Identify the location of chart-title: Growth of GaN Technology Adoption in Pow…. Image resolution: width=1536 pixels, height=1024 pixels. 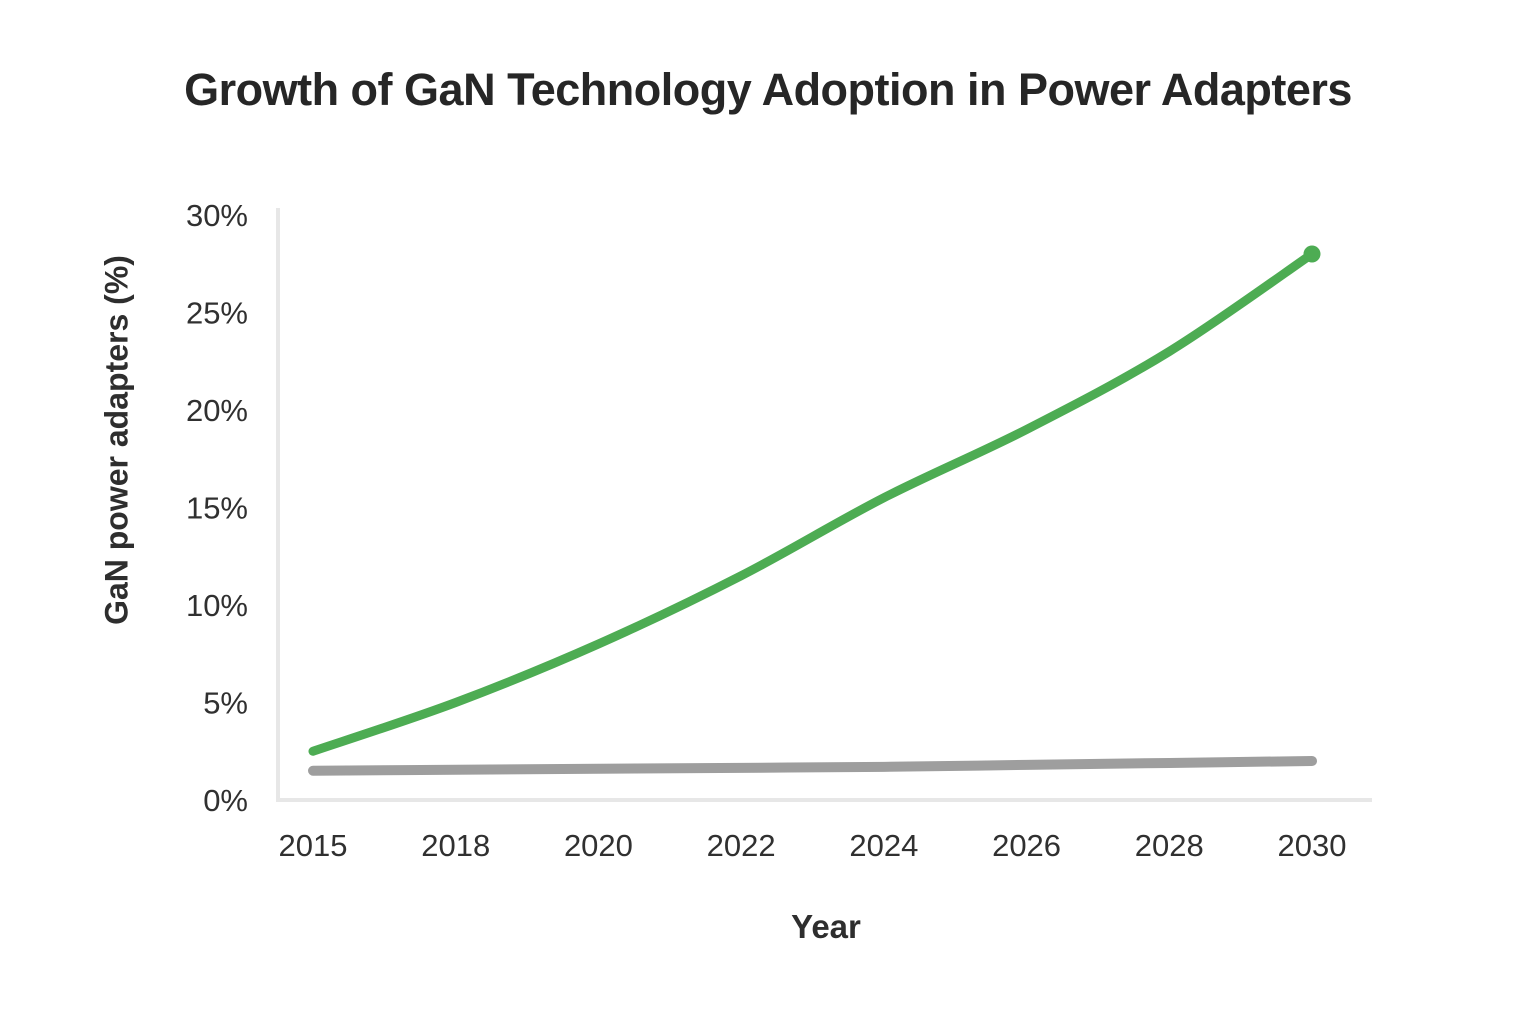
(768, 89).